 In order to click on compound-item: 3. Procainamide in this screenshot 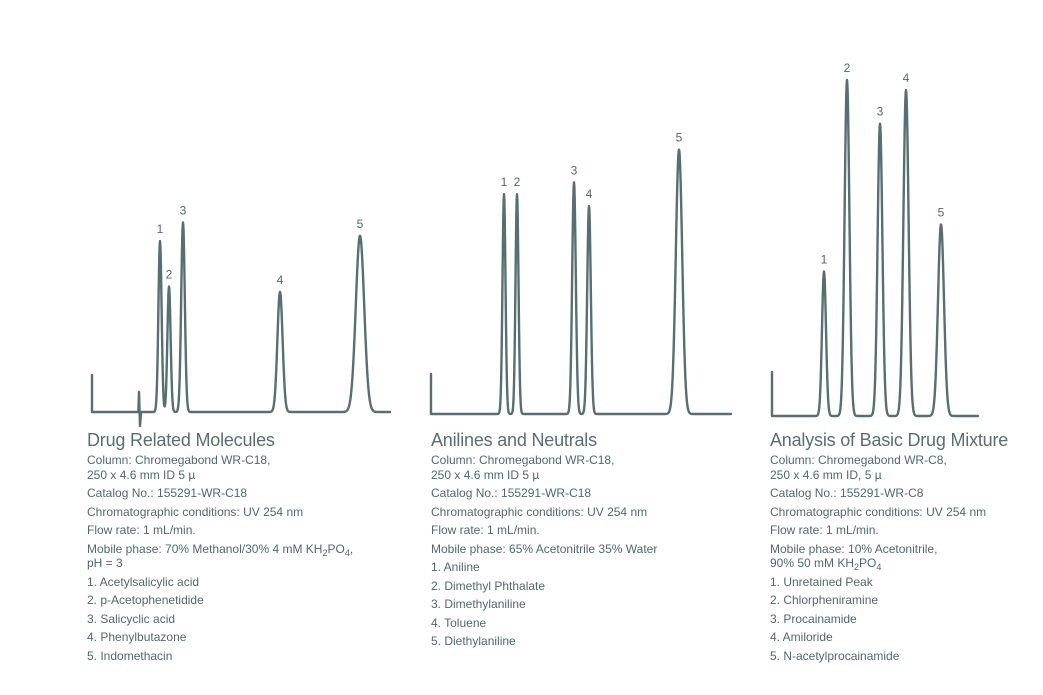, I will do `click(813, 618)`.